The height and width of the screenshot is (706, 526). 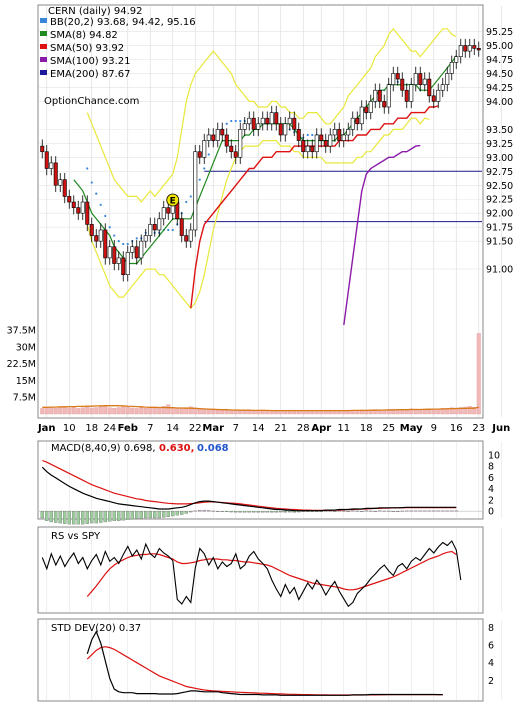 What do you see at coordinates (314, 207) in the screenshot?
I see `sma50-line` at bounding box center [314, 207].